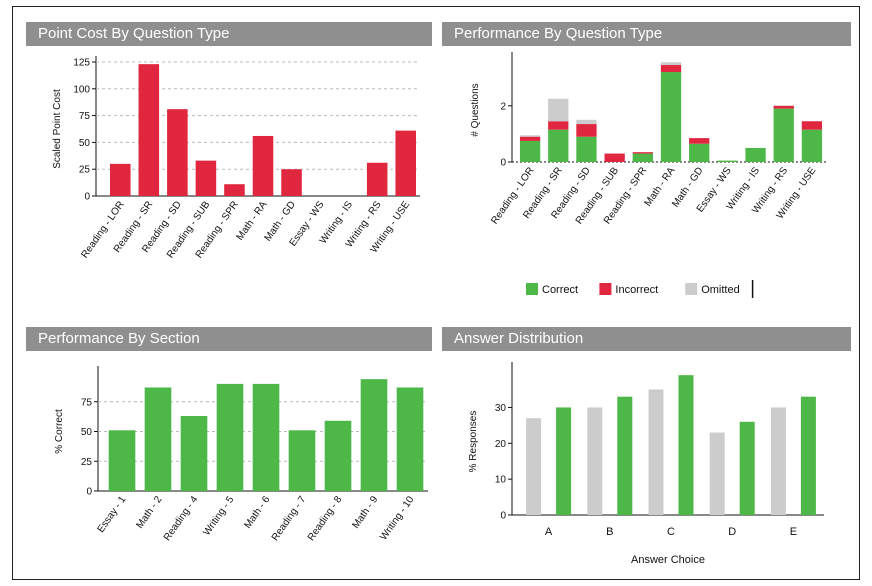 The height and width of the screenshot is (586, 872). I want to click on x-tick-label: A, so click(549, 532).